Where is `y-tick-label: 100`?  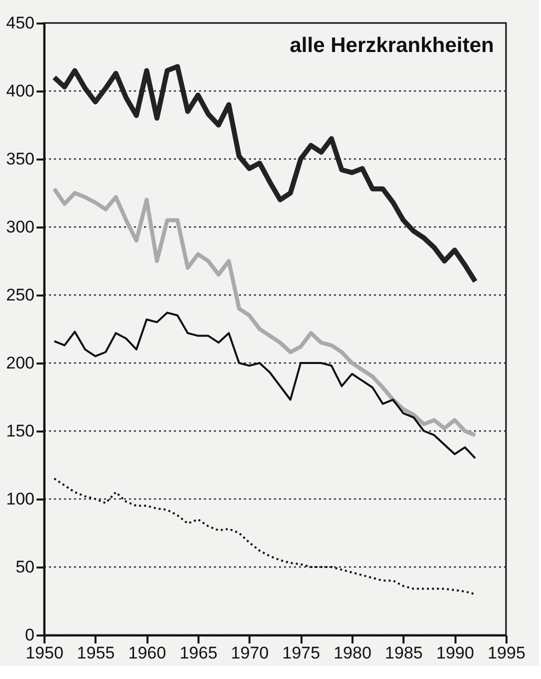 y-tick-label: 100 is located at coordinates (20, 499).